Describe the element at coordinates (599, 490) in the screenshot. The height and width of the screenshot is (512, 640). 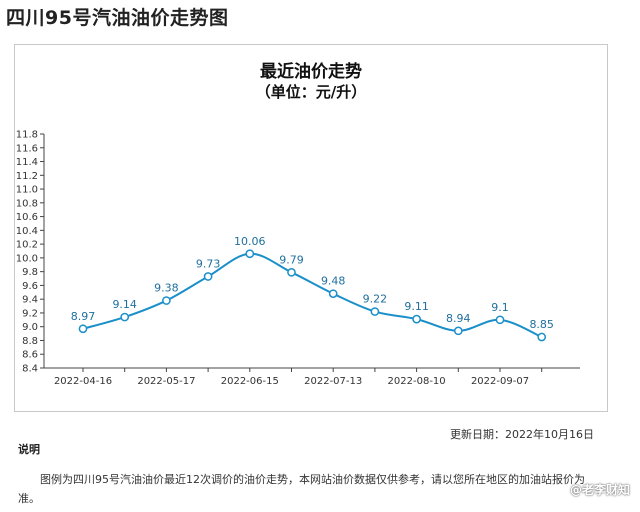
I see `watermark: @老李财知` at that location.